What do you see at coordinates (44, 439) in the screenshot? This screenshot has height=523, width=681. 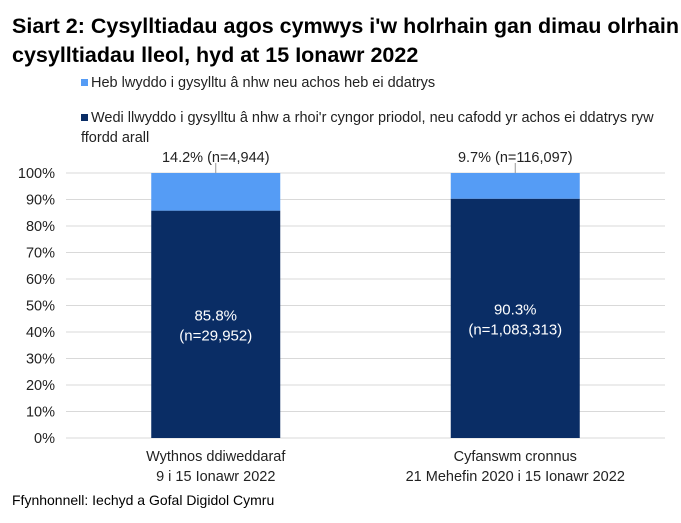 I see `y-tick-label: 0%` at bounding box center [44, 439].